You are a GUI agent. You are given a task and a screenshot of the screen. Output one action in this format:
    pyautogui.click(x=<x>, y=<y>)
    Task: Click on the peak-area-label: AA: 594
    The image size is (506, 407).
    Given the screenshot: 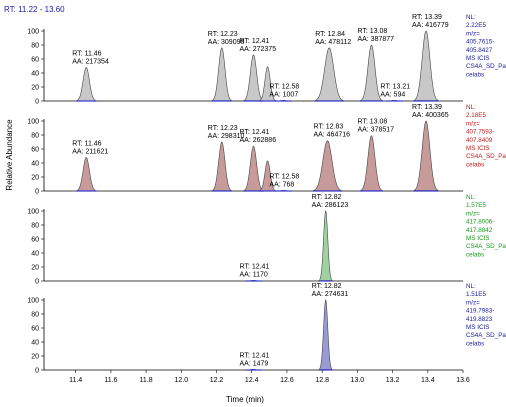 What is the action you would take?
    pyautogui.click(x=392, y=94)
    